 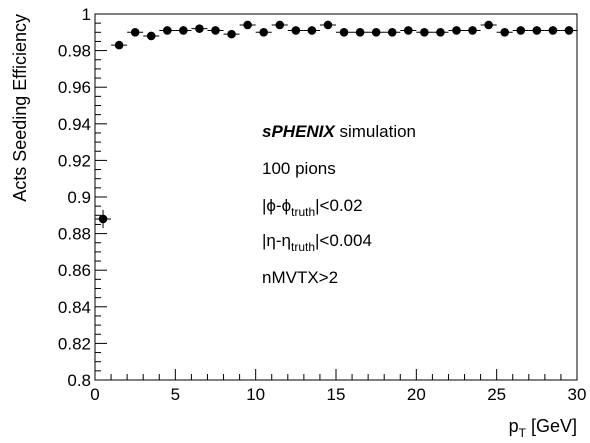 What do you see at coordinates (416, 394) in the screenshot?
I see `x-tick-label: 20` at bounding box center [416, 394].